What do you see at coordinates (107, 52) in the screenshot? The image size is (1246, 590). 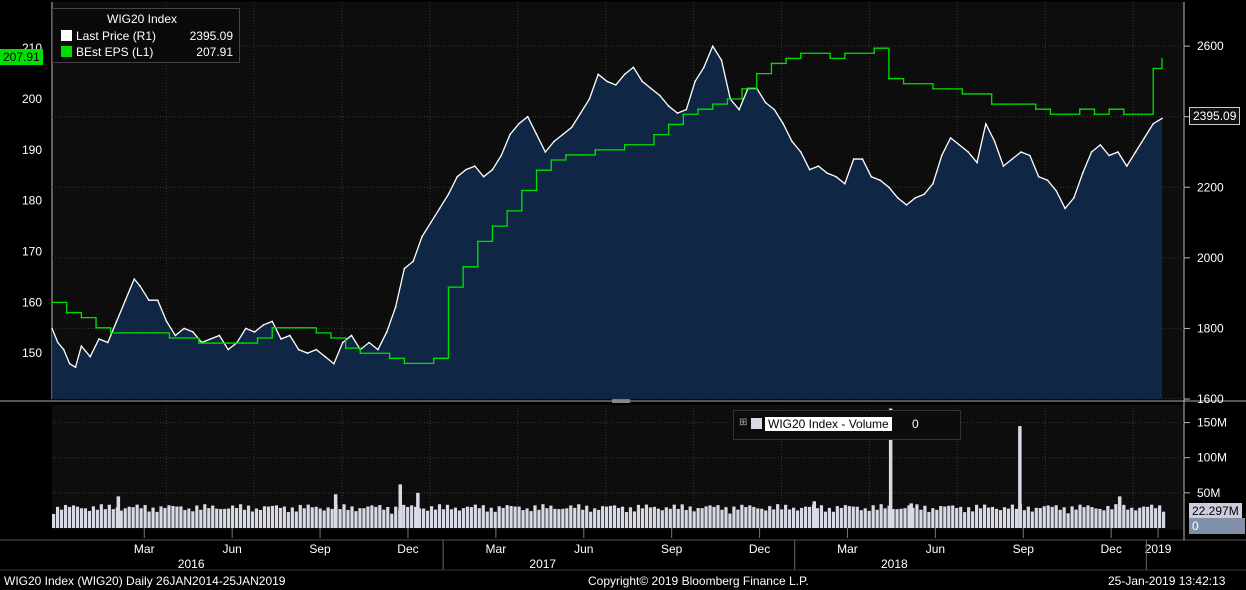 I see `legend-item-best-eps: BEst EPS (L1)` at bounding box center [107, 52].